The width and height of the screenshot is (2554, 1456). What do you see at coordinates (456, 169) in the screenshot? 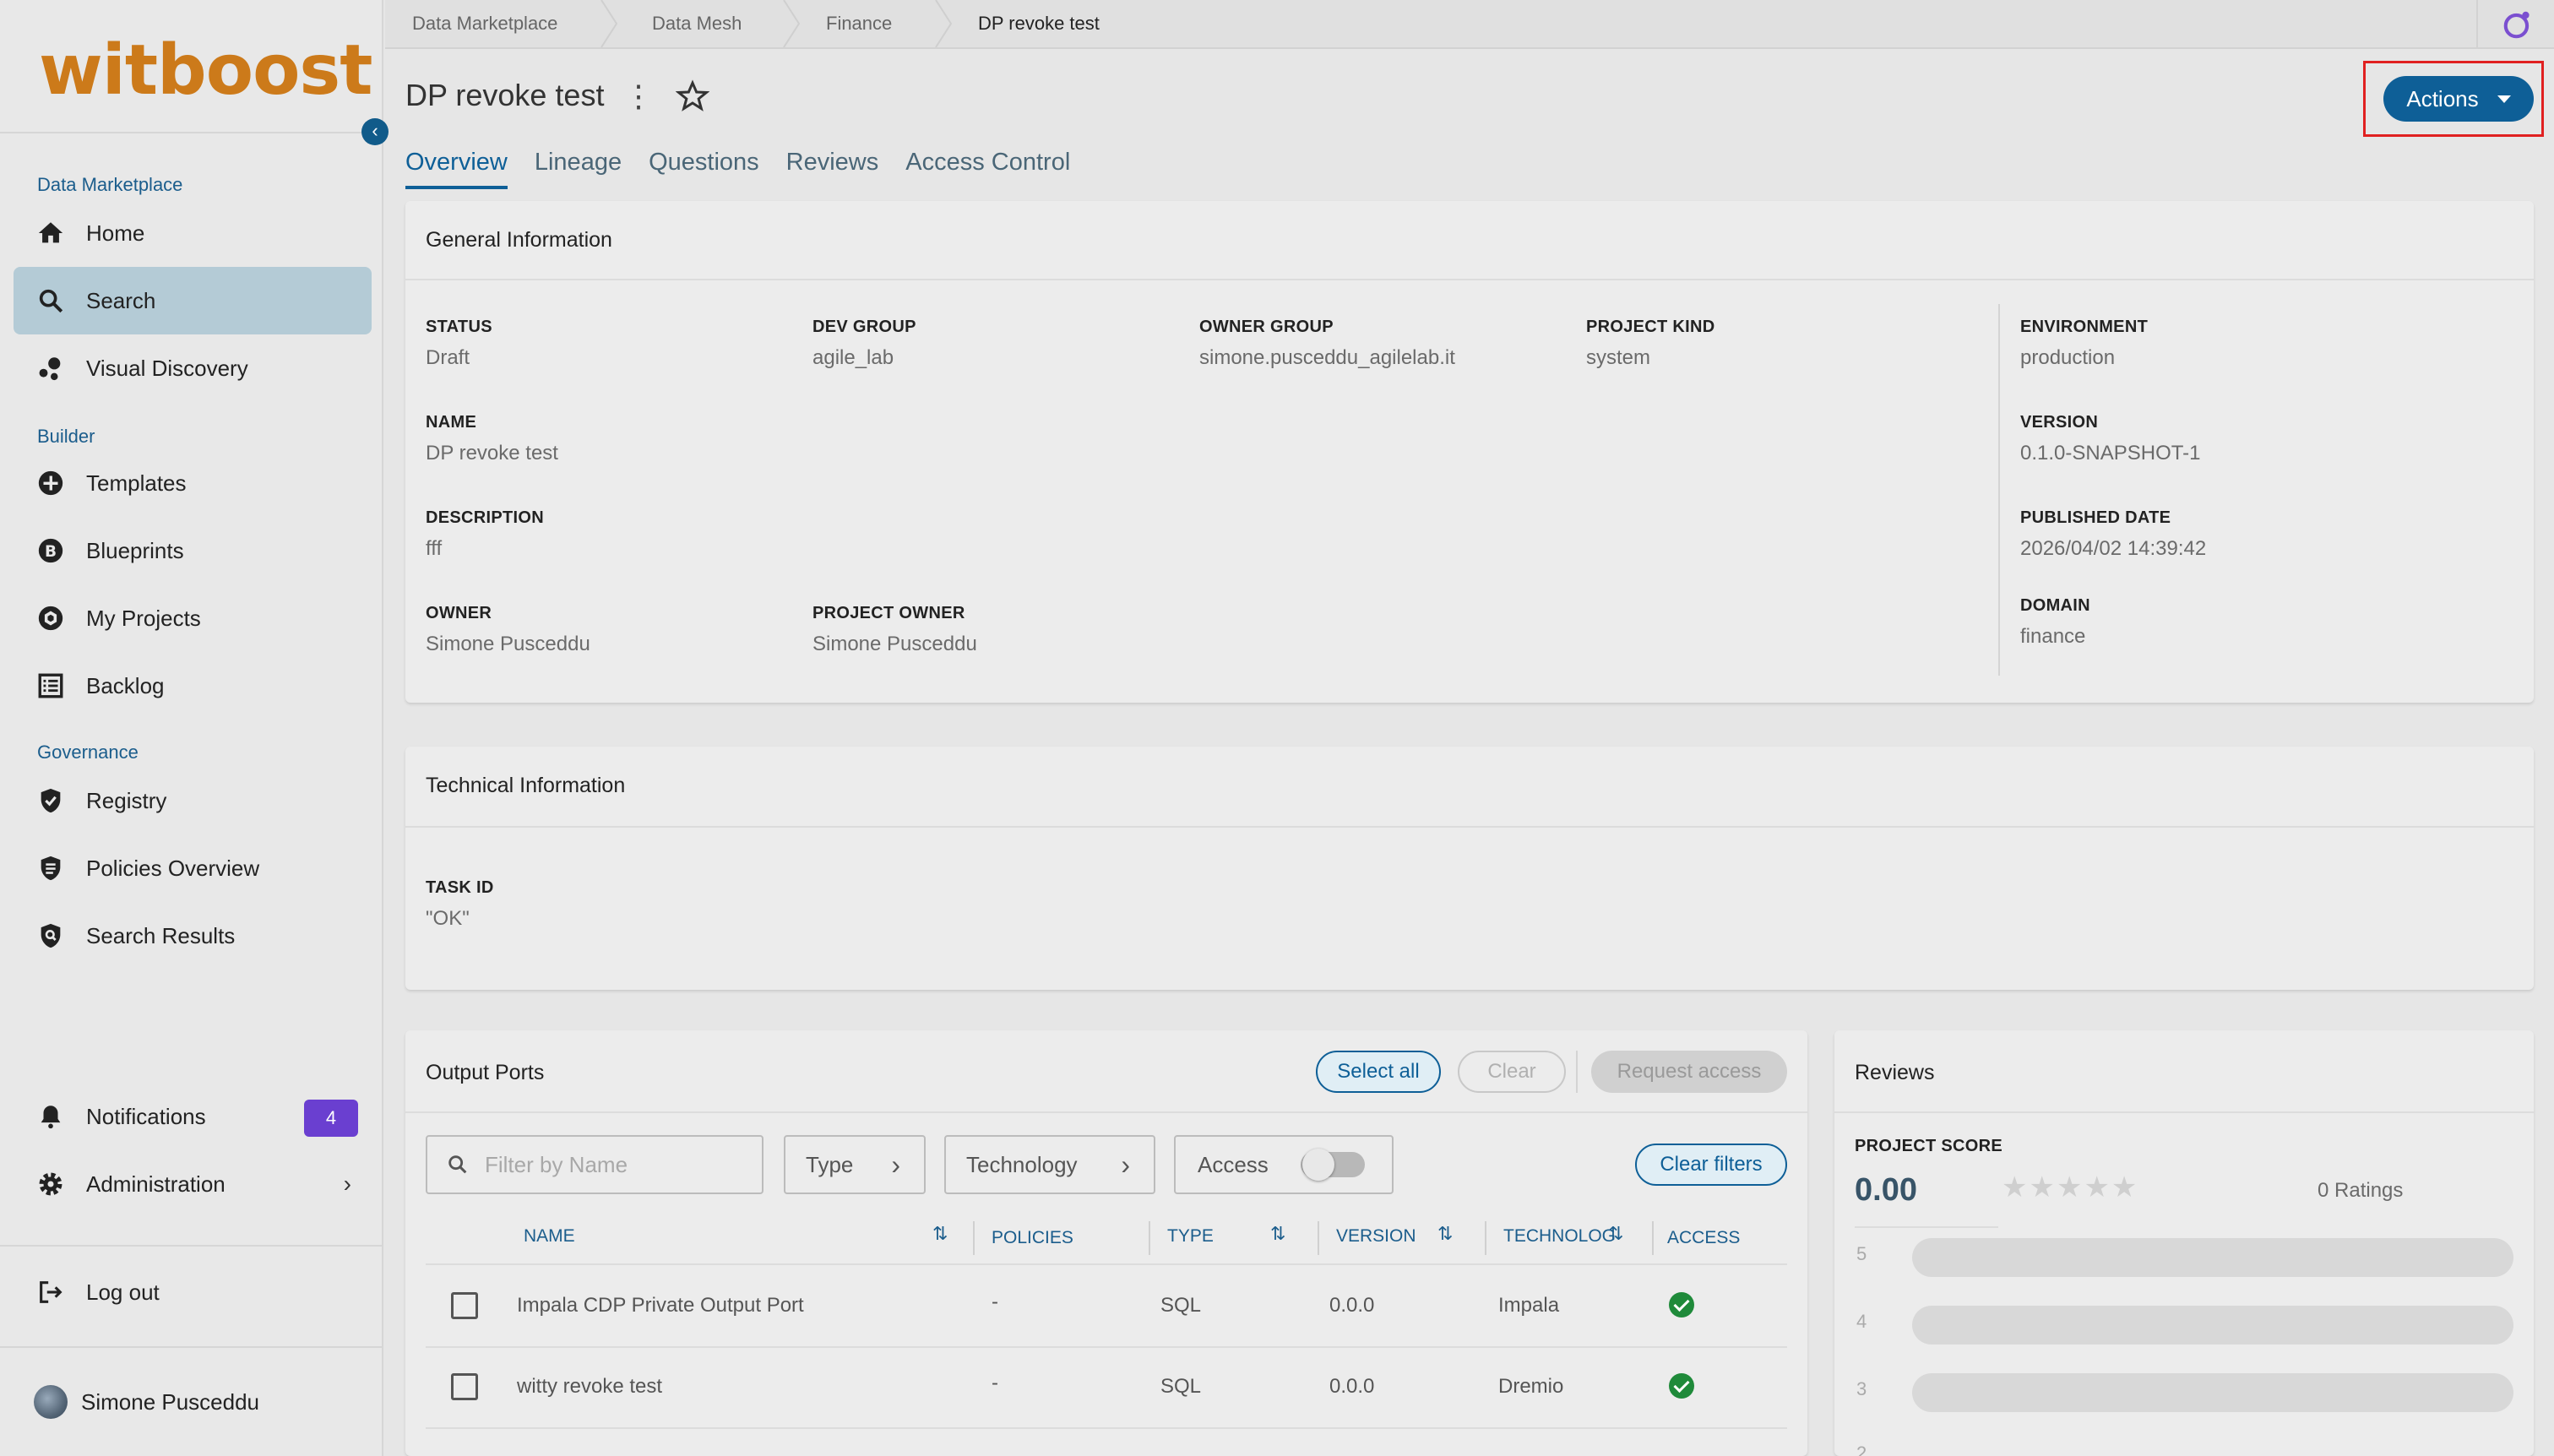
I see `tab-overview: Overview` at bounding box center [456, 169].